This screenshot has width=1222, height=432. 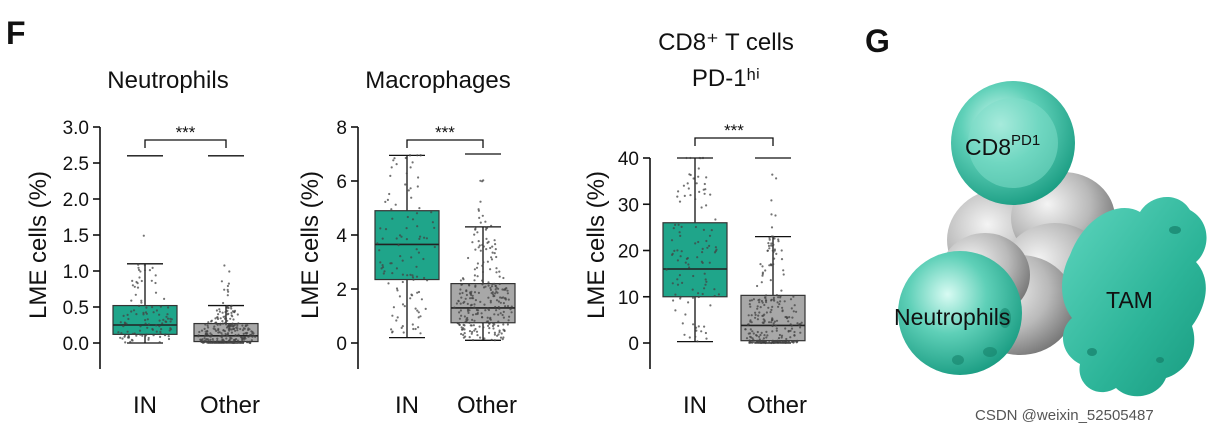 I want to click on x-category-label: Other, so click(x=777, y=405).